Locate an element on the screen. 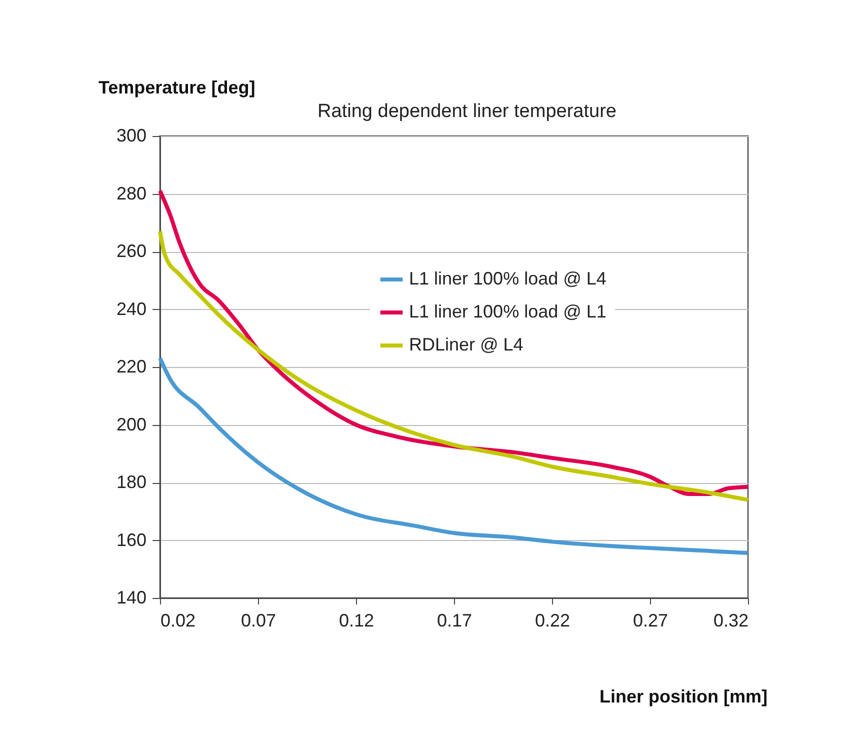 The height and width of the screenshot is (751, 868). y-tick-label: 260 is located at coordinates (131, 251).